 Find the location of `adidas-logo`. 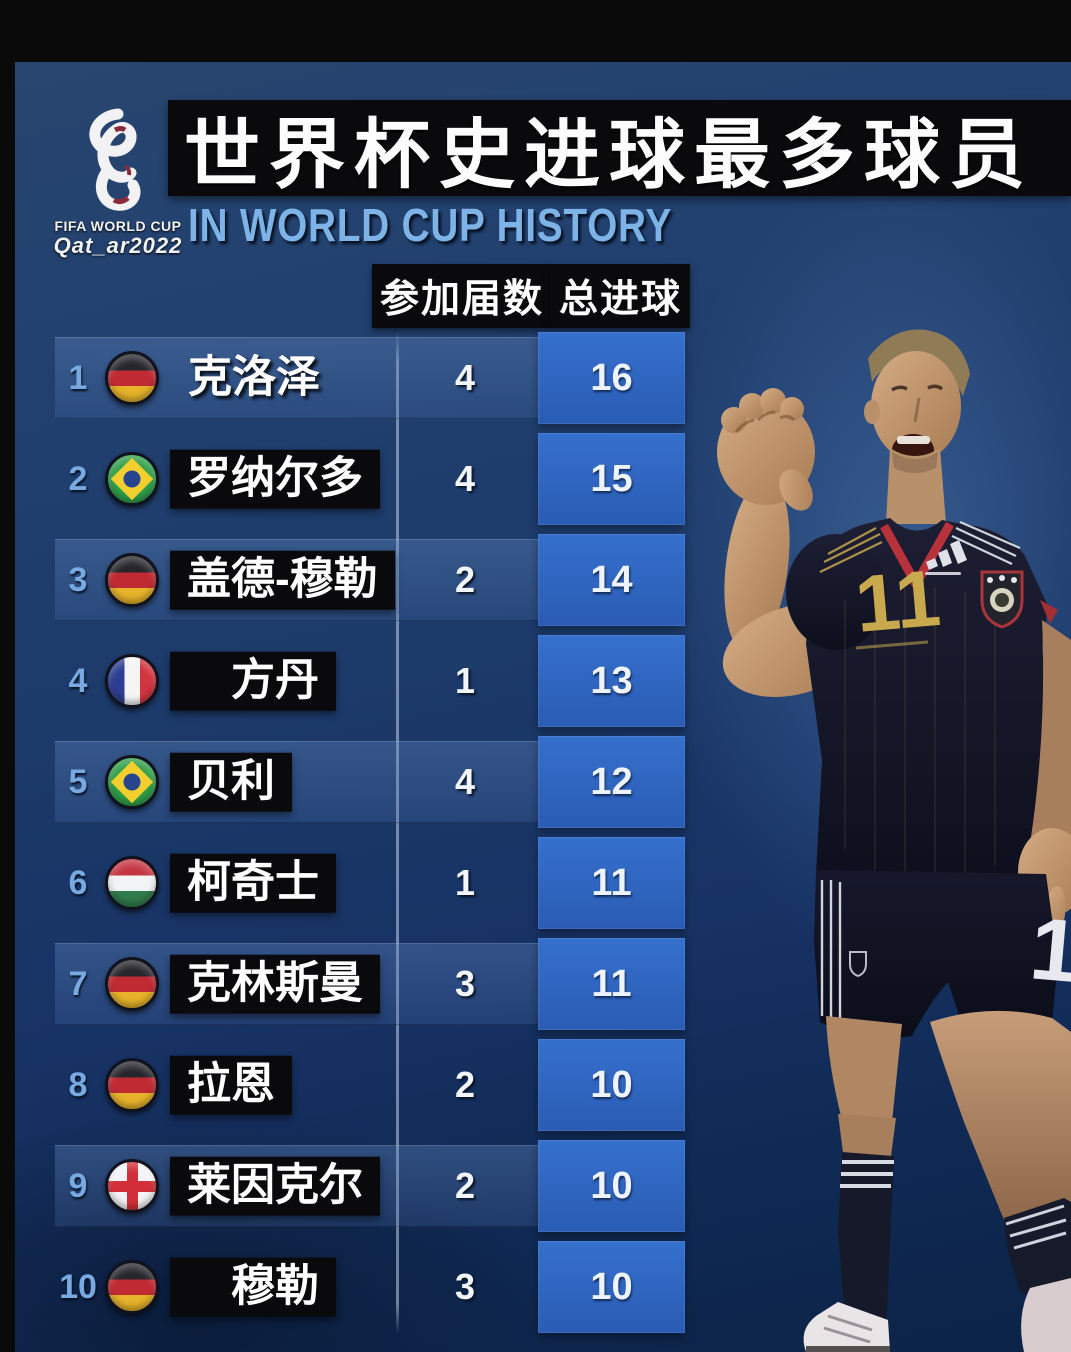

adidas-logo is located at coordinates (946, 557).